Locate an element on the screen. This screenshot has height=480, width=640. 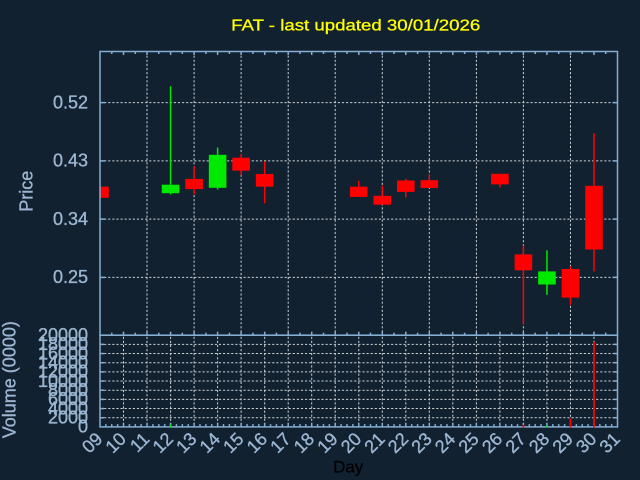
svg-text: 0.52 is located at coordinates (70, 102).